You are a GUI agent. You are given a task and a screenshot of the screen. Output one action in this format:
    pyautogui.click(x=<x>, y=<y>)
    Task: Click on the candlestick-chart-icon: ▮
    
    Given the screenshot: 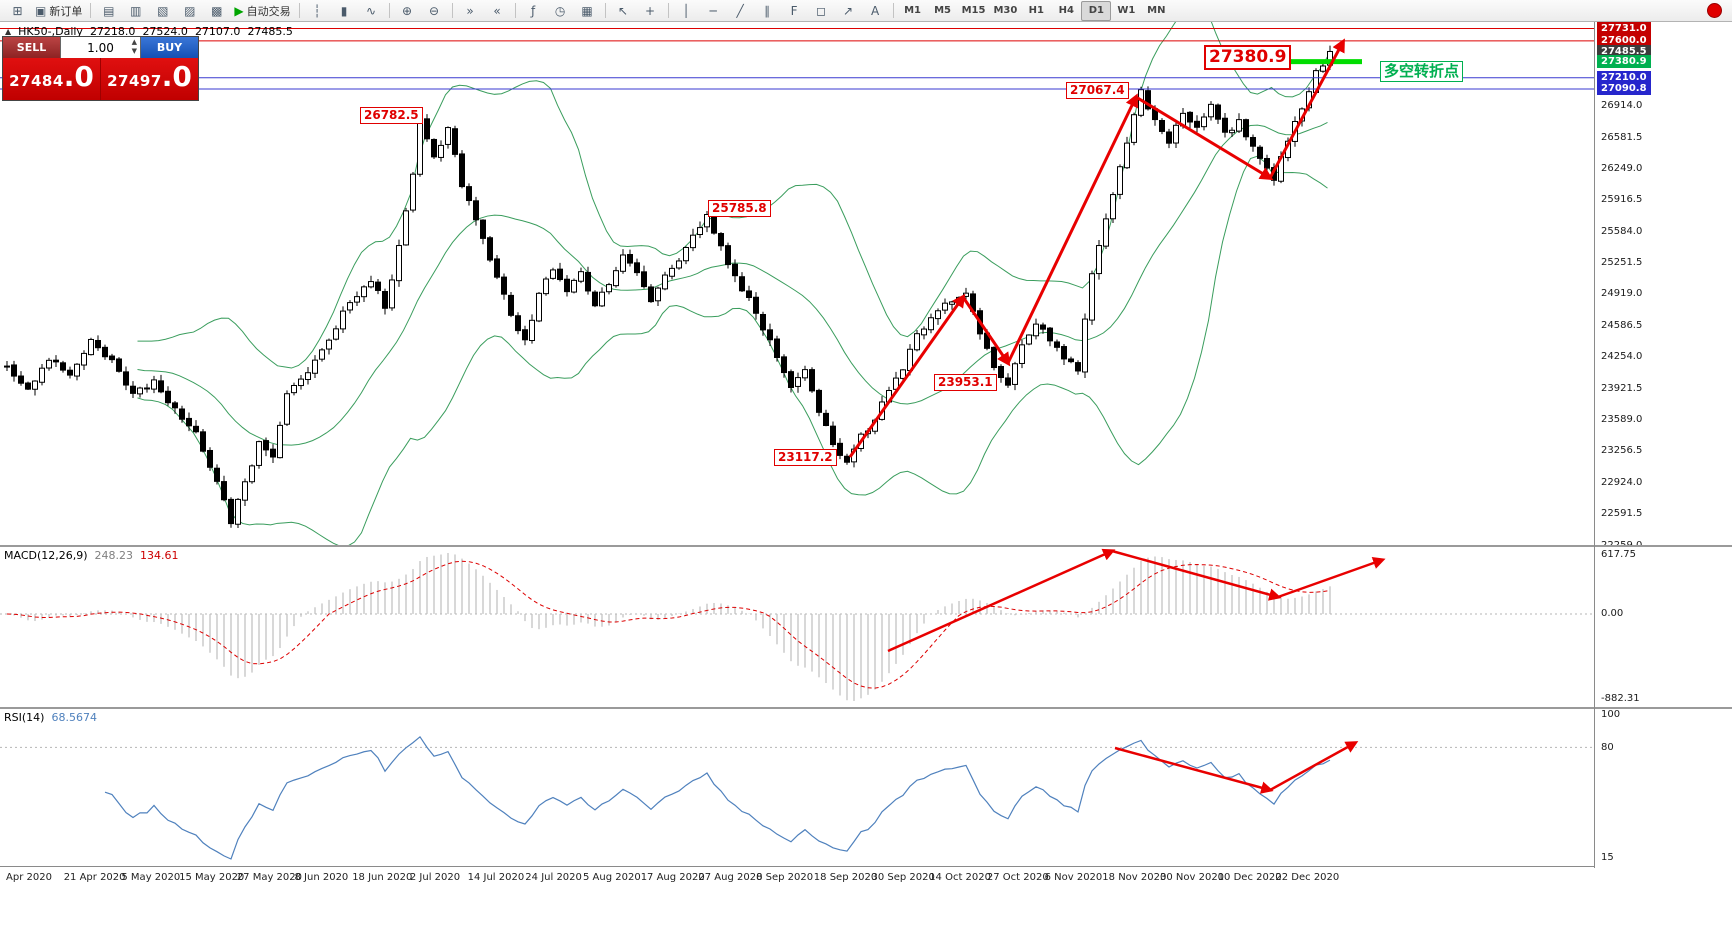 What is the action you would take?
    pyautogui.click(x=344, y=11)
    